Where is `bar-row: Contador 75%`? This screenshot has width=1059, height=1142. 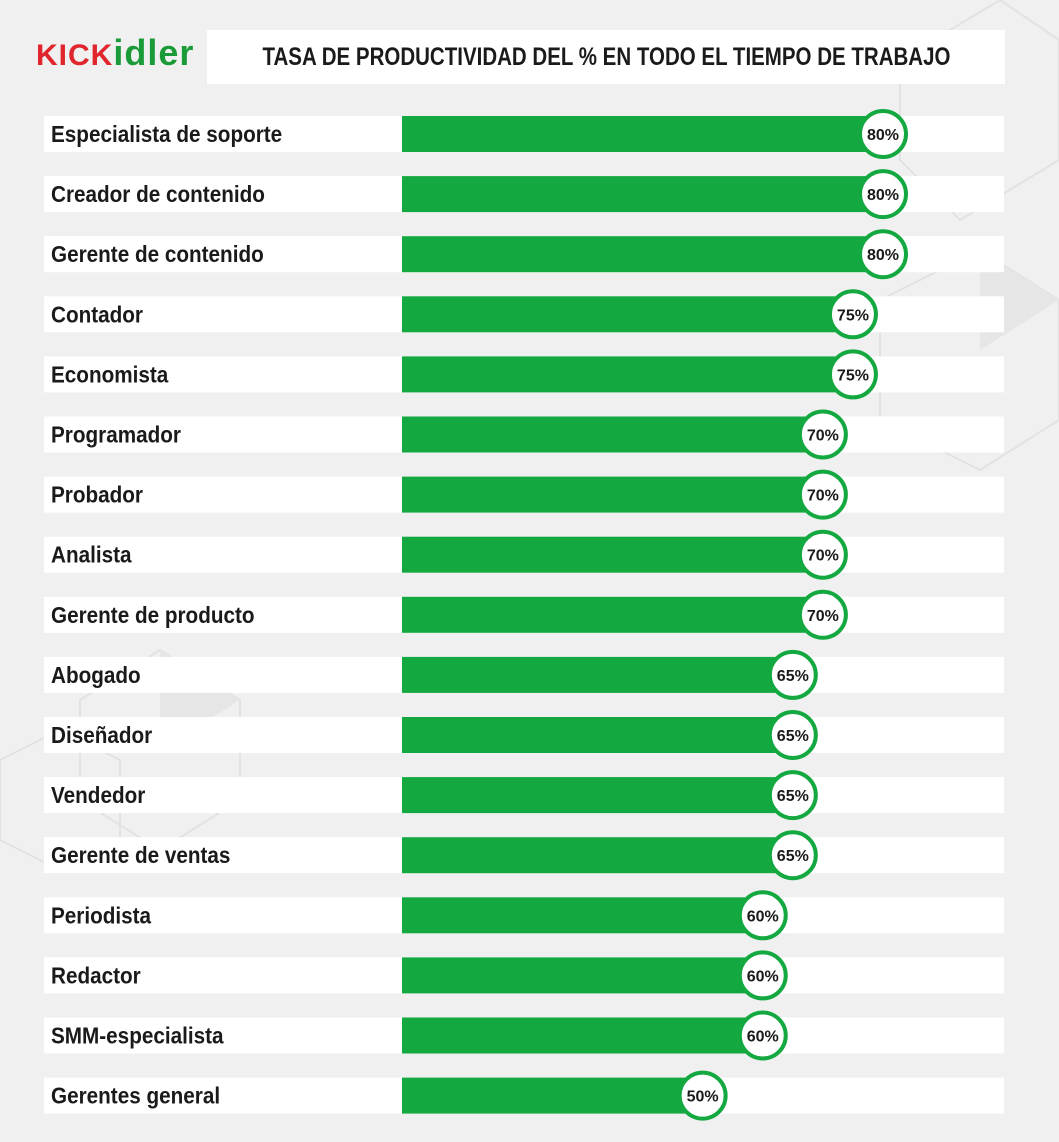
bar-row: Contador 75% is located at coordinates (524, 314).